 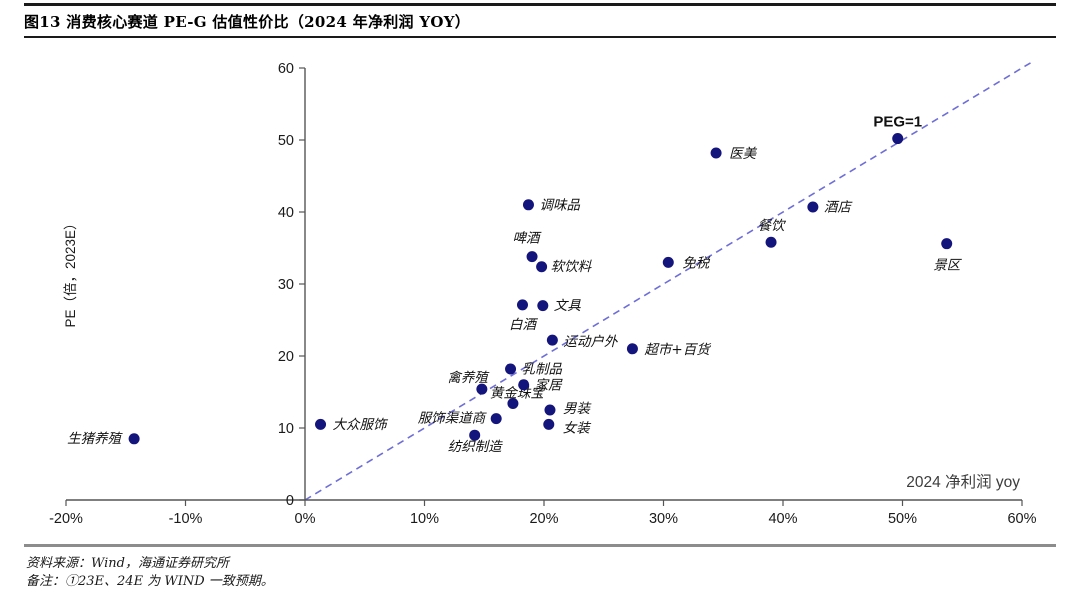 What do you see at coordinates (540, 4) in the screenshot?
I see `top-divider` at bounding box center [540, 4].